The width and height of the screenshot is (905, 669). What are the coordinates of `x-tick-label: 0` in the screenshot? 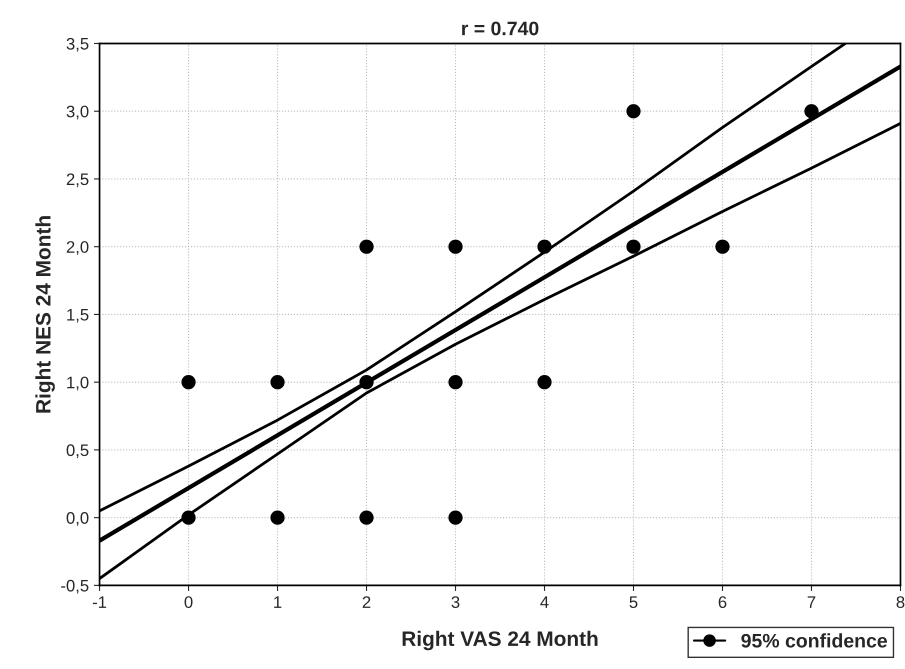 It's located at (188, 602).